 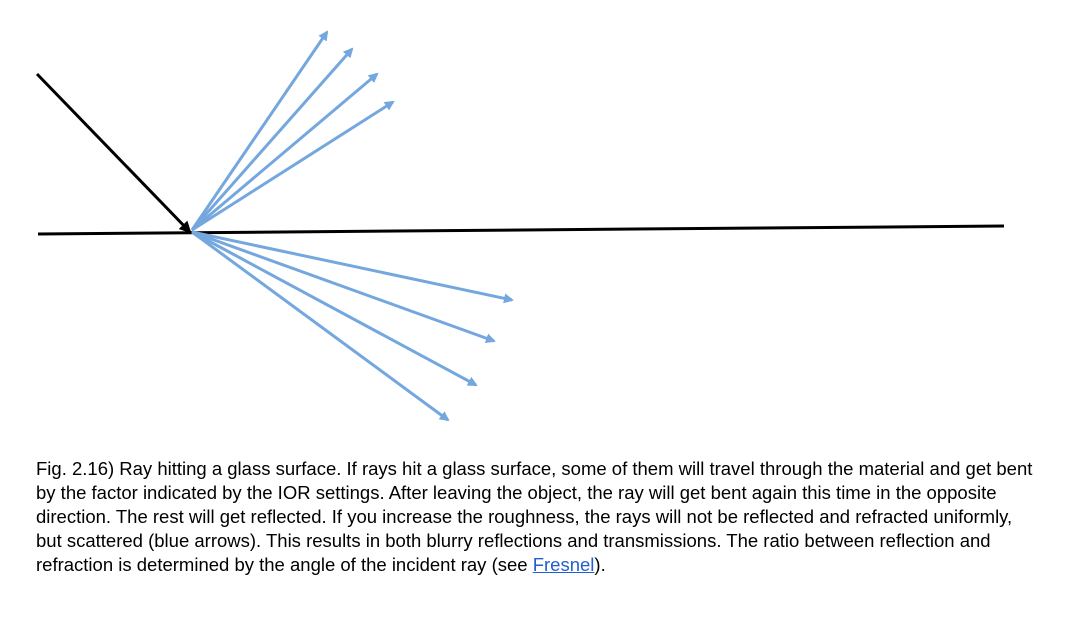 What do you see at coordinates (521, 230) in the screenshot?
I see `glass-surface-line` at bounding box center [521, 230].